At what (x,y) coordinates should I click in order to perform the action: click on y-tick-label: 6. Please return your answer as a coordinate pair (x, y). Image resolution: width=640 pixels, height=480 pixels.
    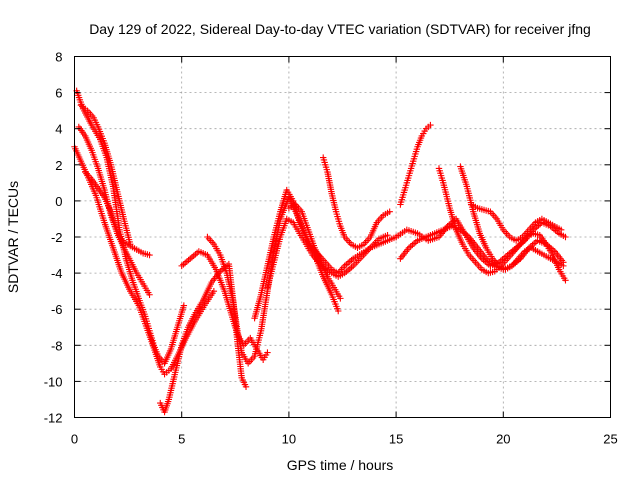
    Looking at the image, I should click on (58, 93).